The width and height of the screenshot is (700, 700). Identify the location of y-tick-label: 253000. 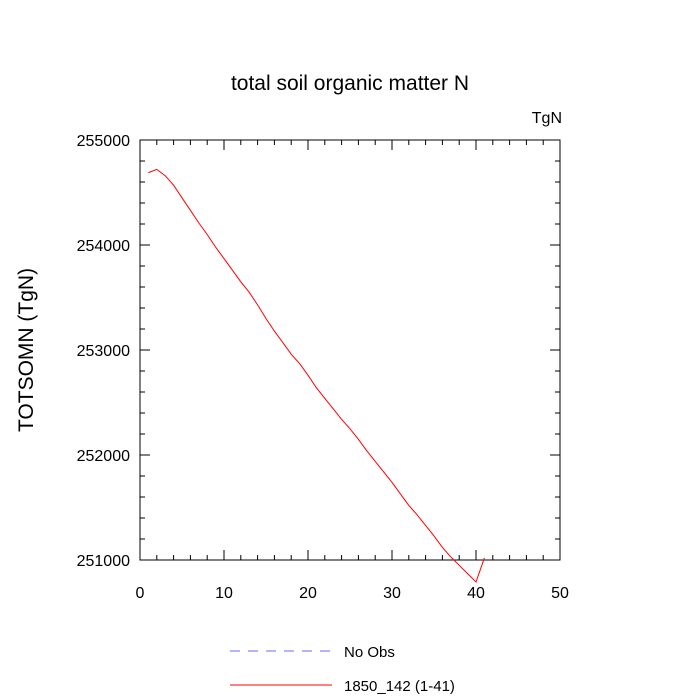
(103, 351).